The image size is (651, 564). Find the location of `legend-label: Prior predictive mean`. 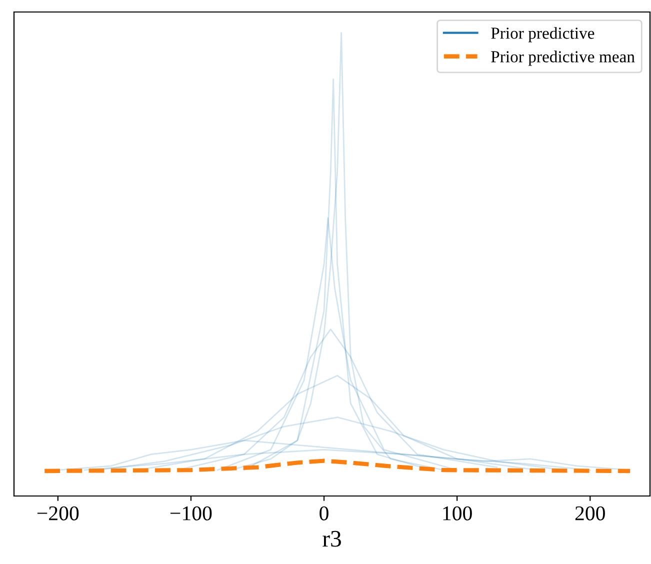

legend-label: Prior predictive mean is located at coordinates (563, 58).